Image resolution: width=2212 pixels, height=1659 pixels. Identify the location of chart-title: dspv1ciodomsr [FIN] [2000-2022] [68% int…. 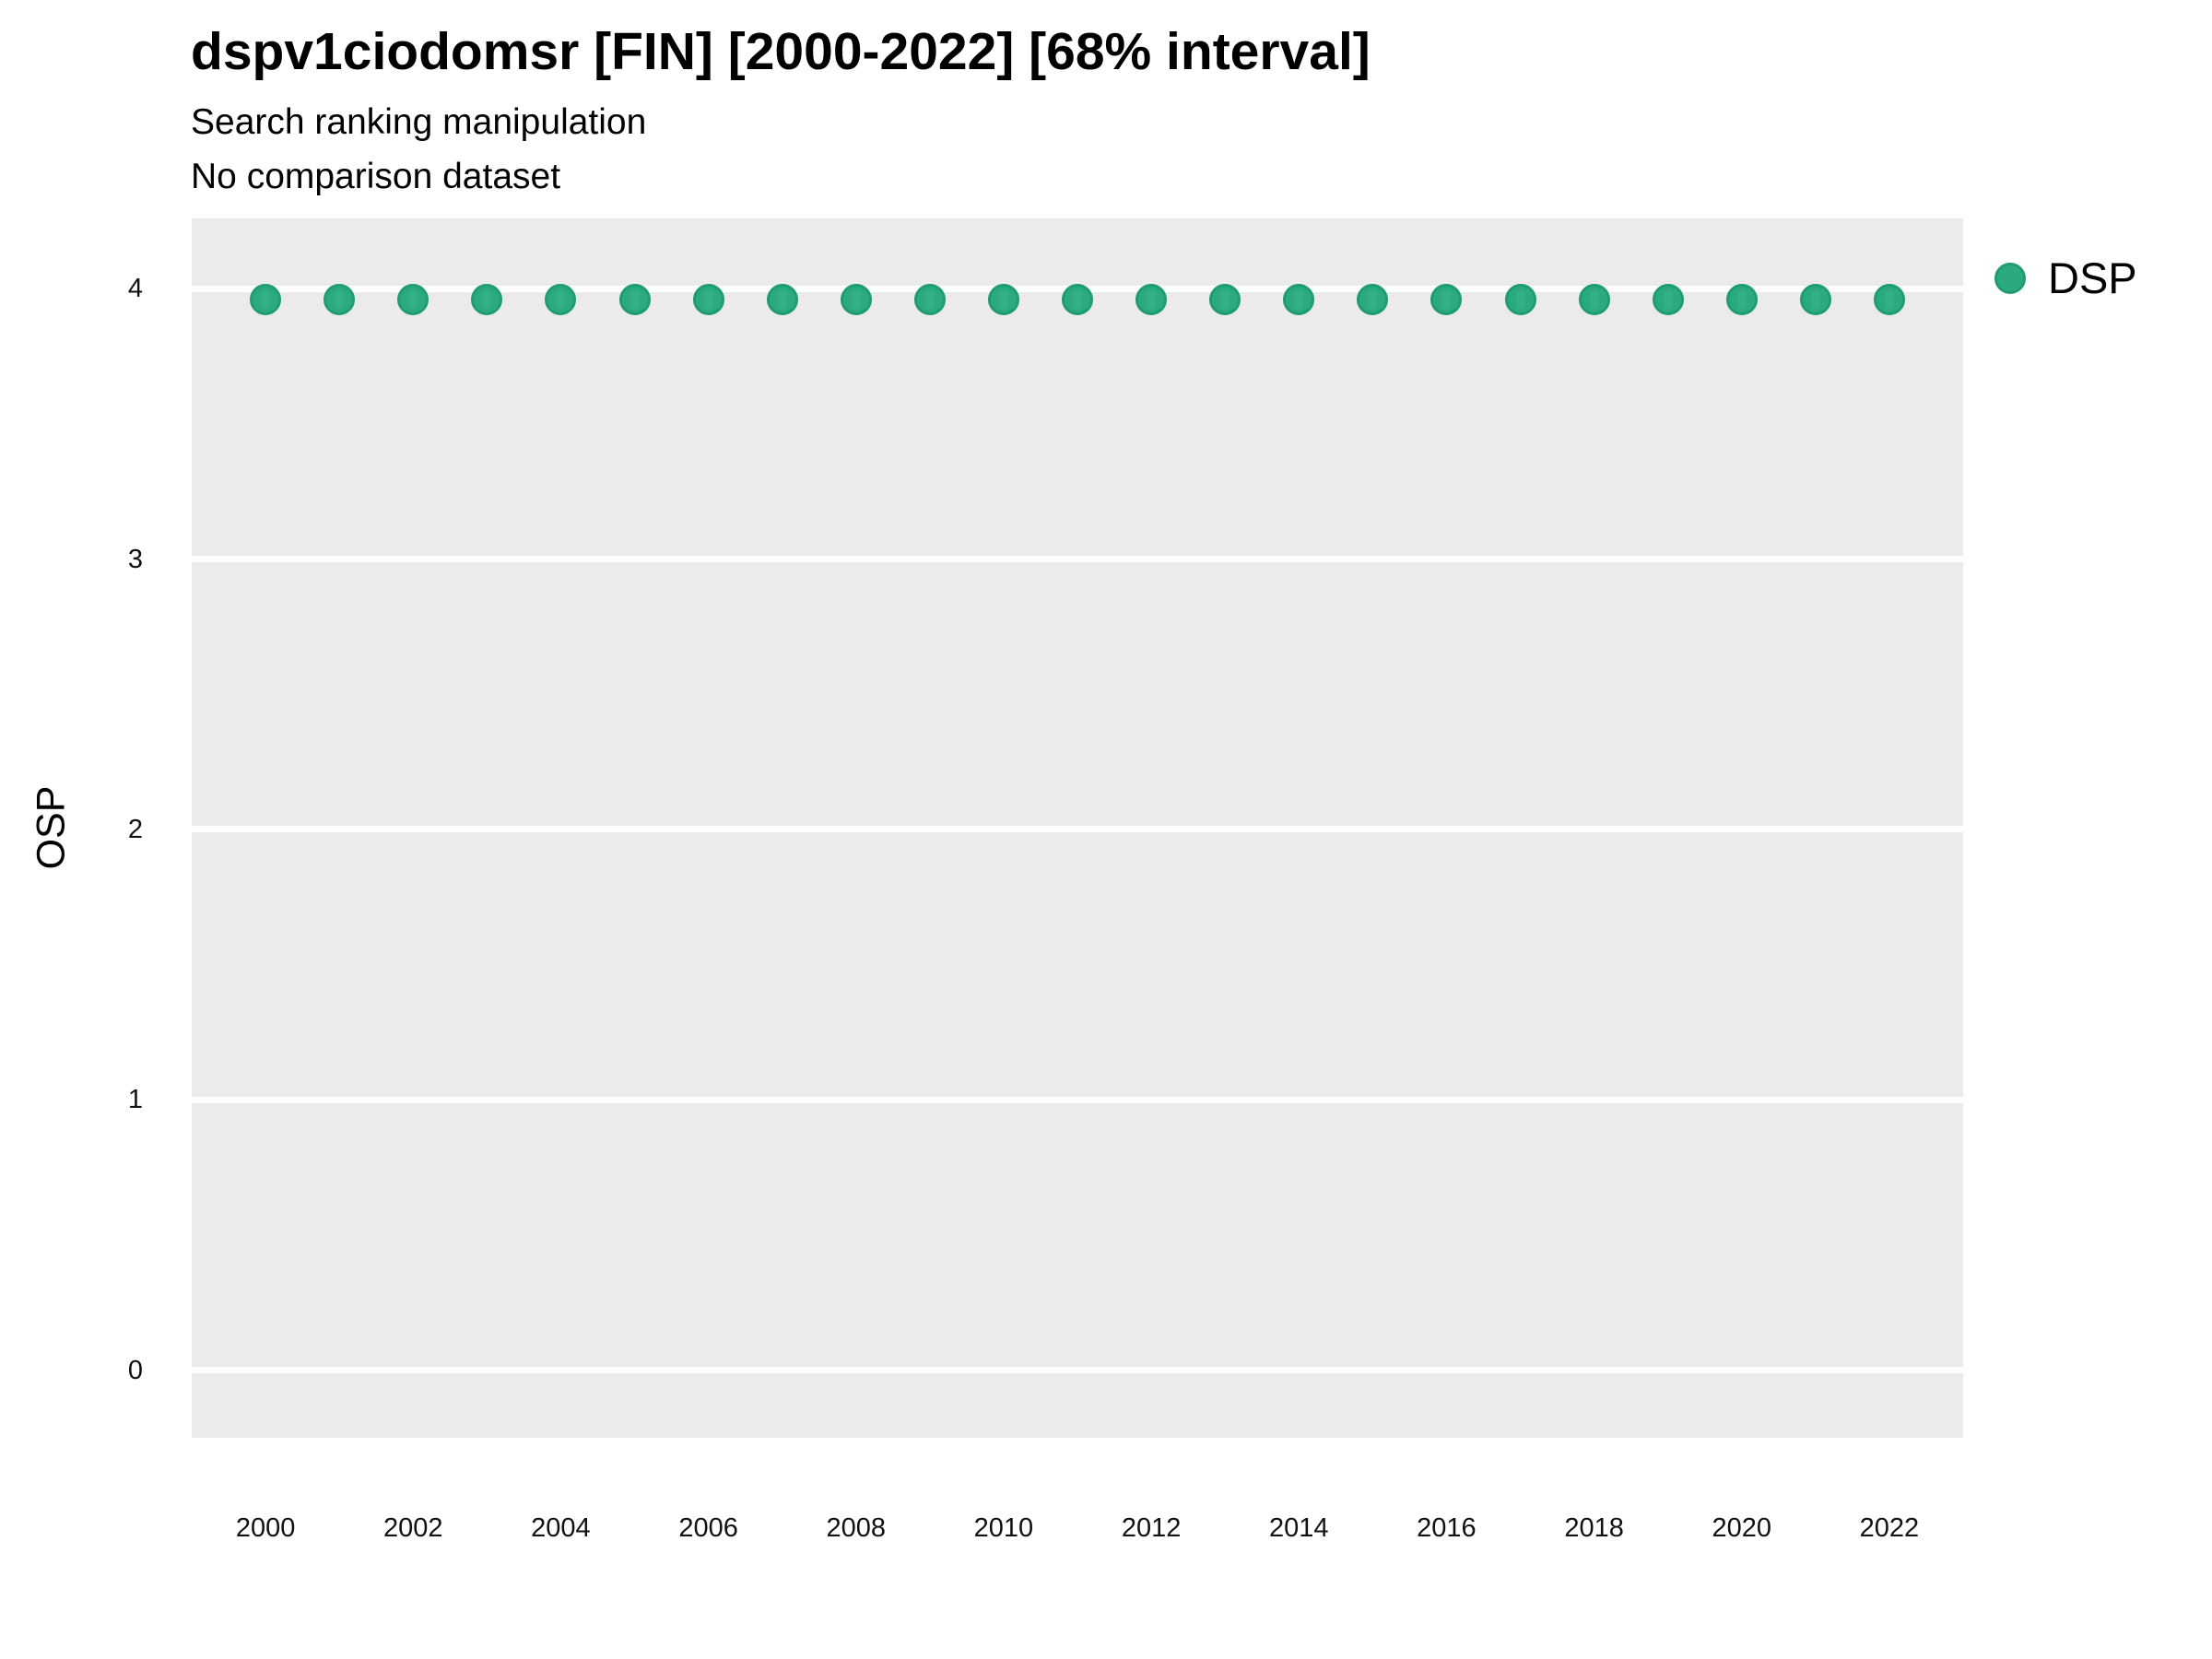
(781, 51).